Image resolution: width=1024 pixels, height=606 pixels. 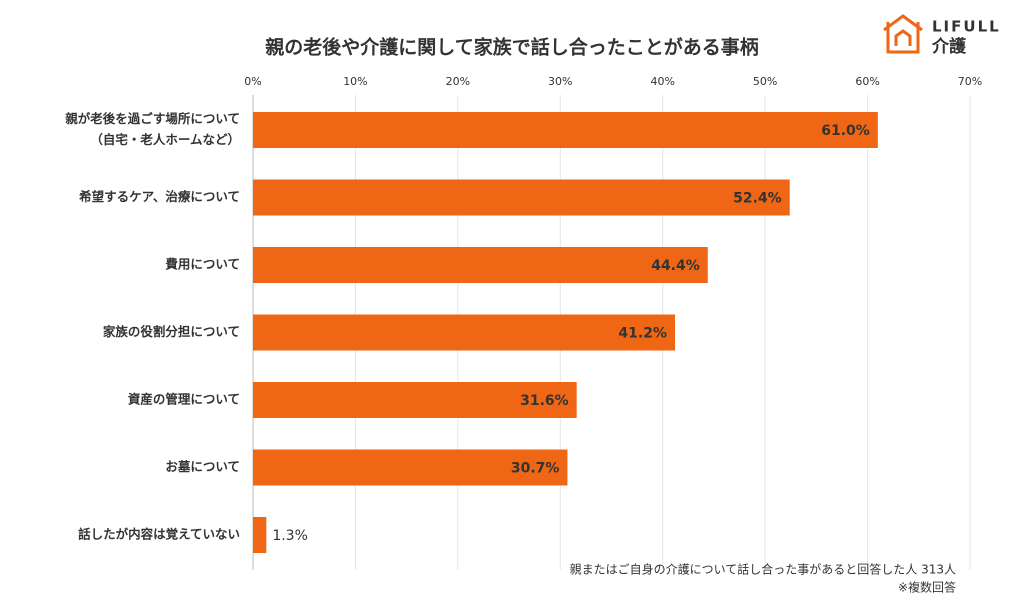 I want to click on logo: LIFULL 介護, so click(x=942, y=35).